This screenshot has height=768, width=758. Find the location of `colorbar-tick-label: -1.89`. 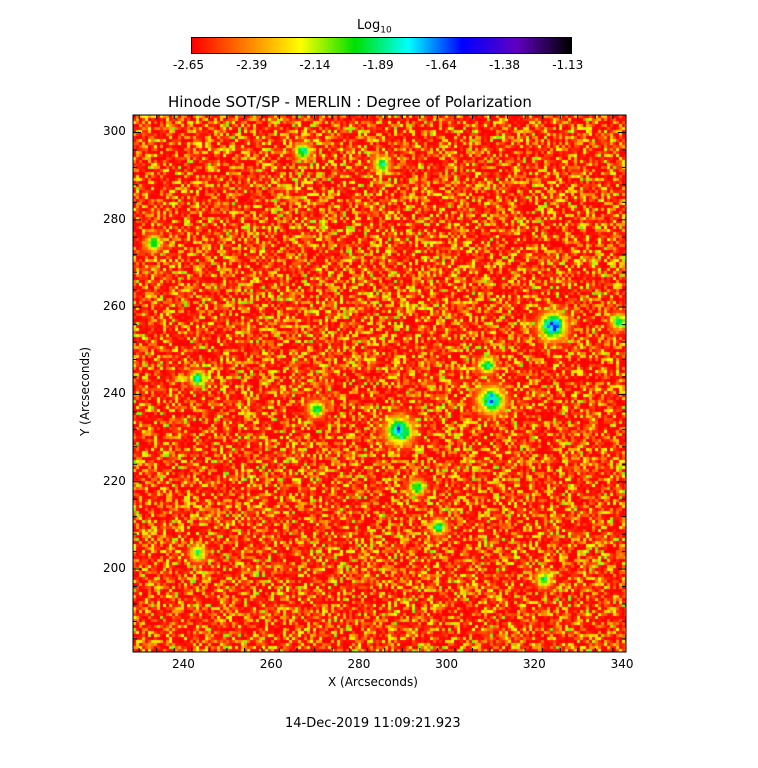

colorbar-tick-label: -1.89 is located at coordinates (378, 65).